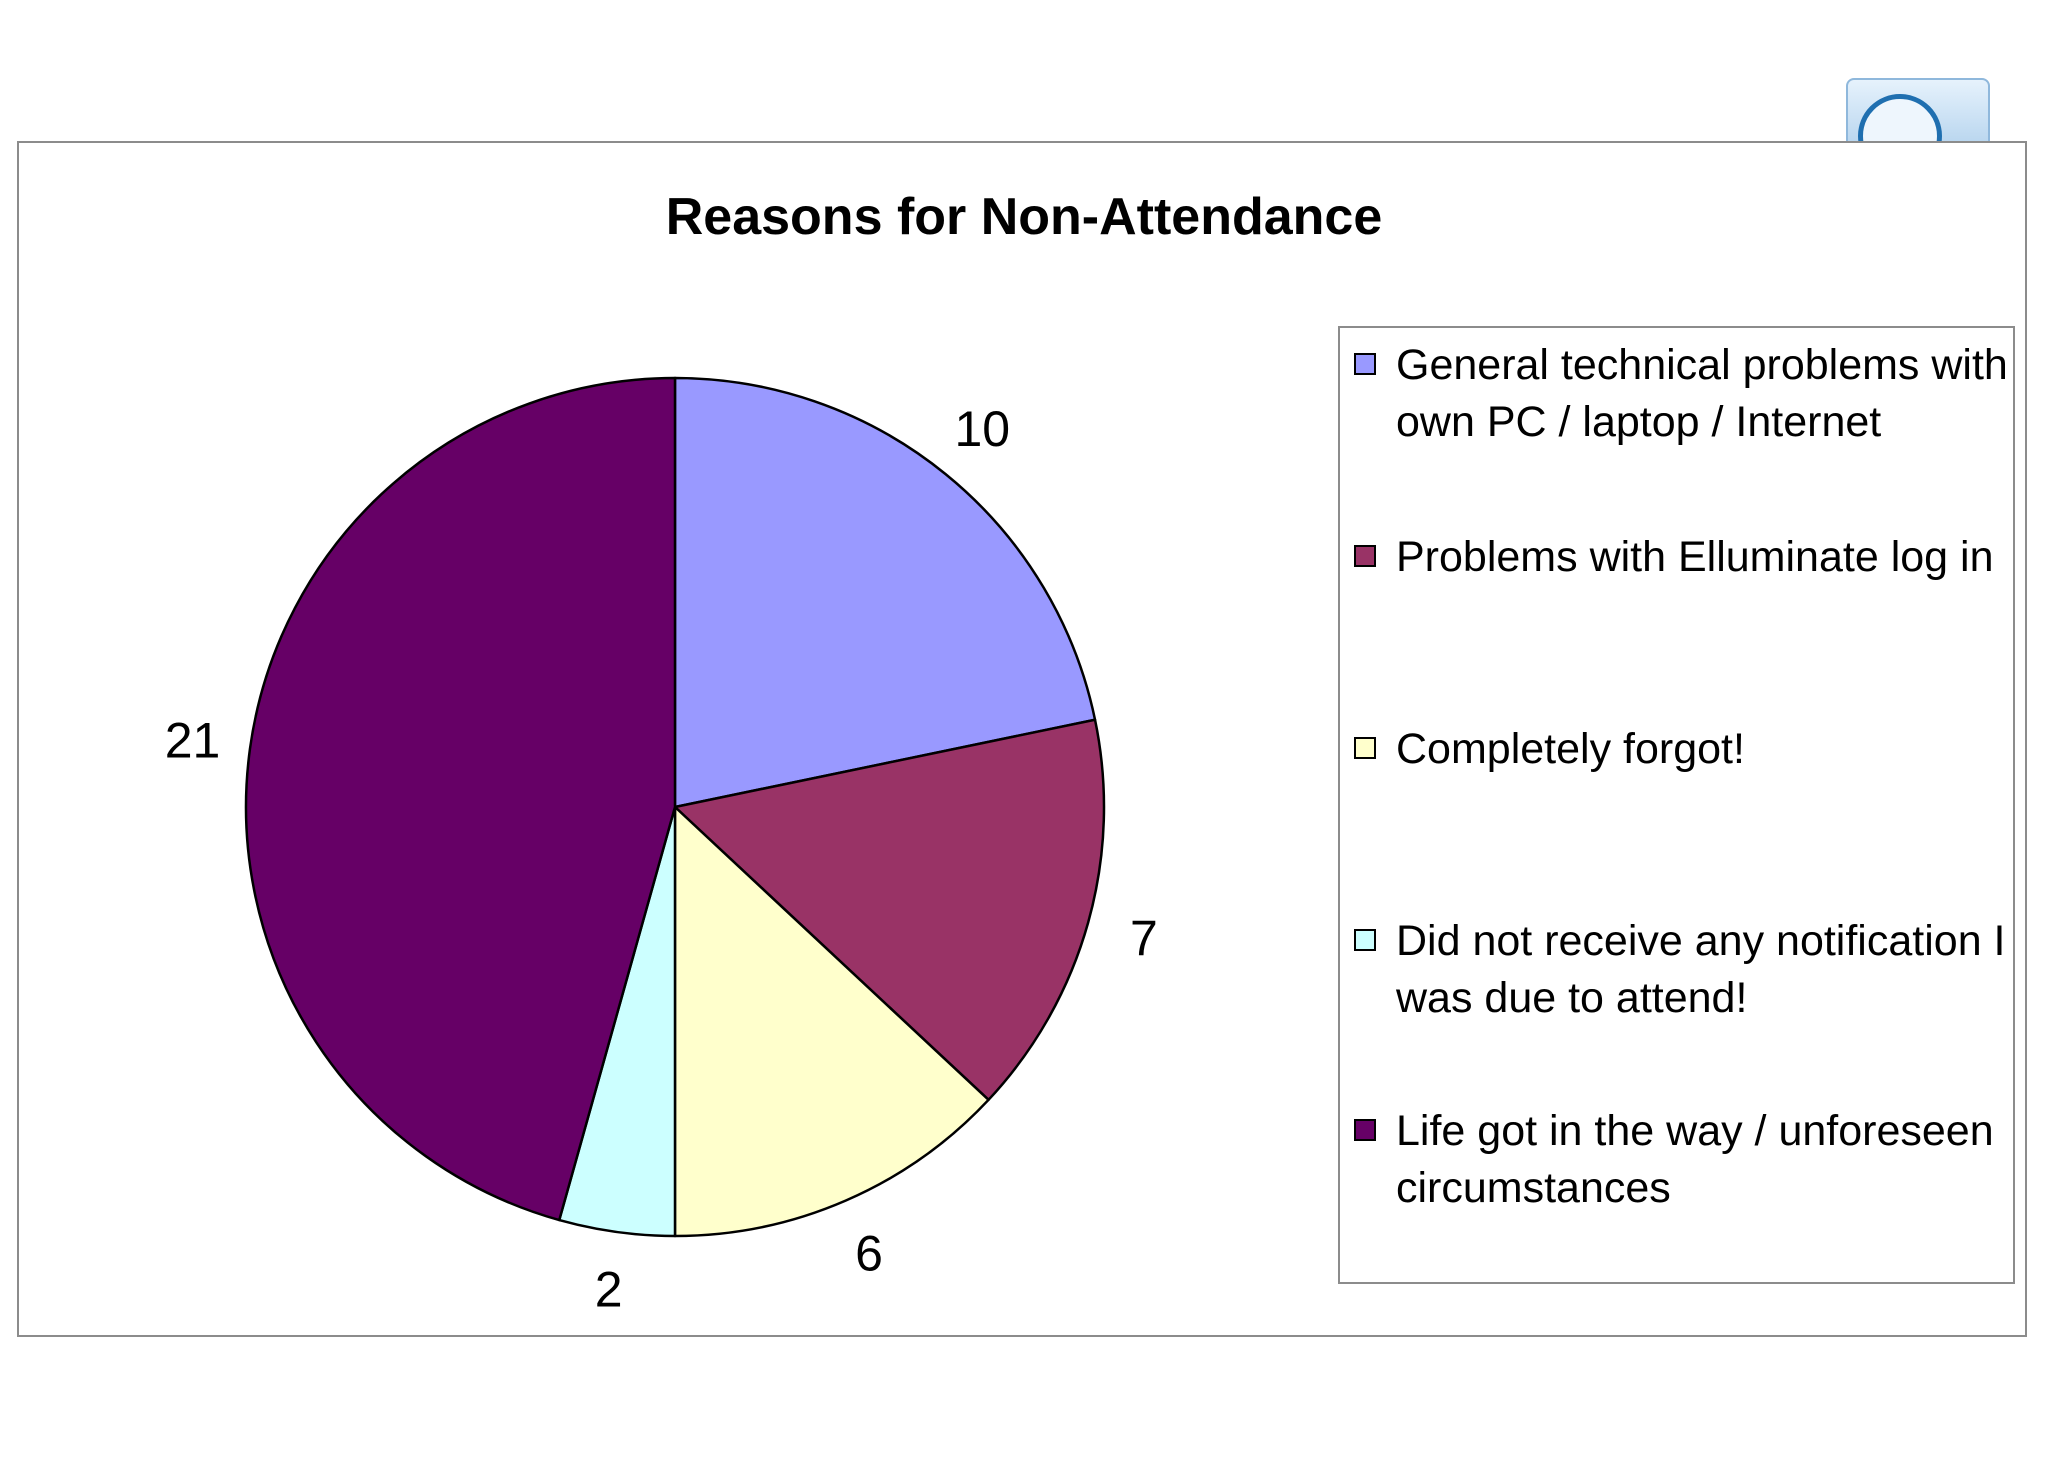  I want to click on corner-button, so click(1918, 111).